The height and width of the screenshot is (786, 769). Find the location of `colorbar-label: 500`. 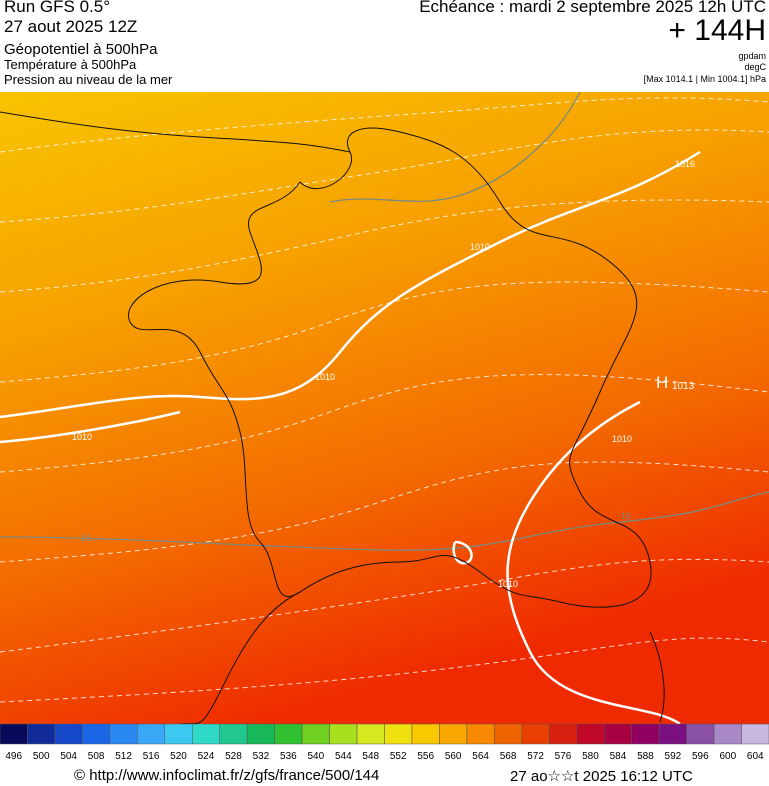

colorbar-label: 500 is located at coordinates (41, 756).